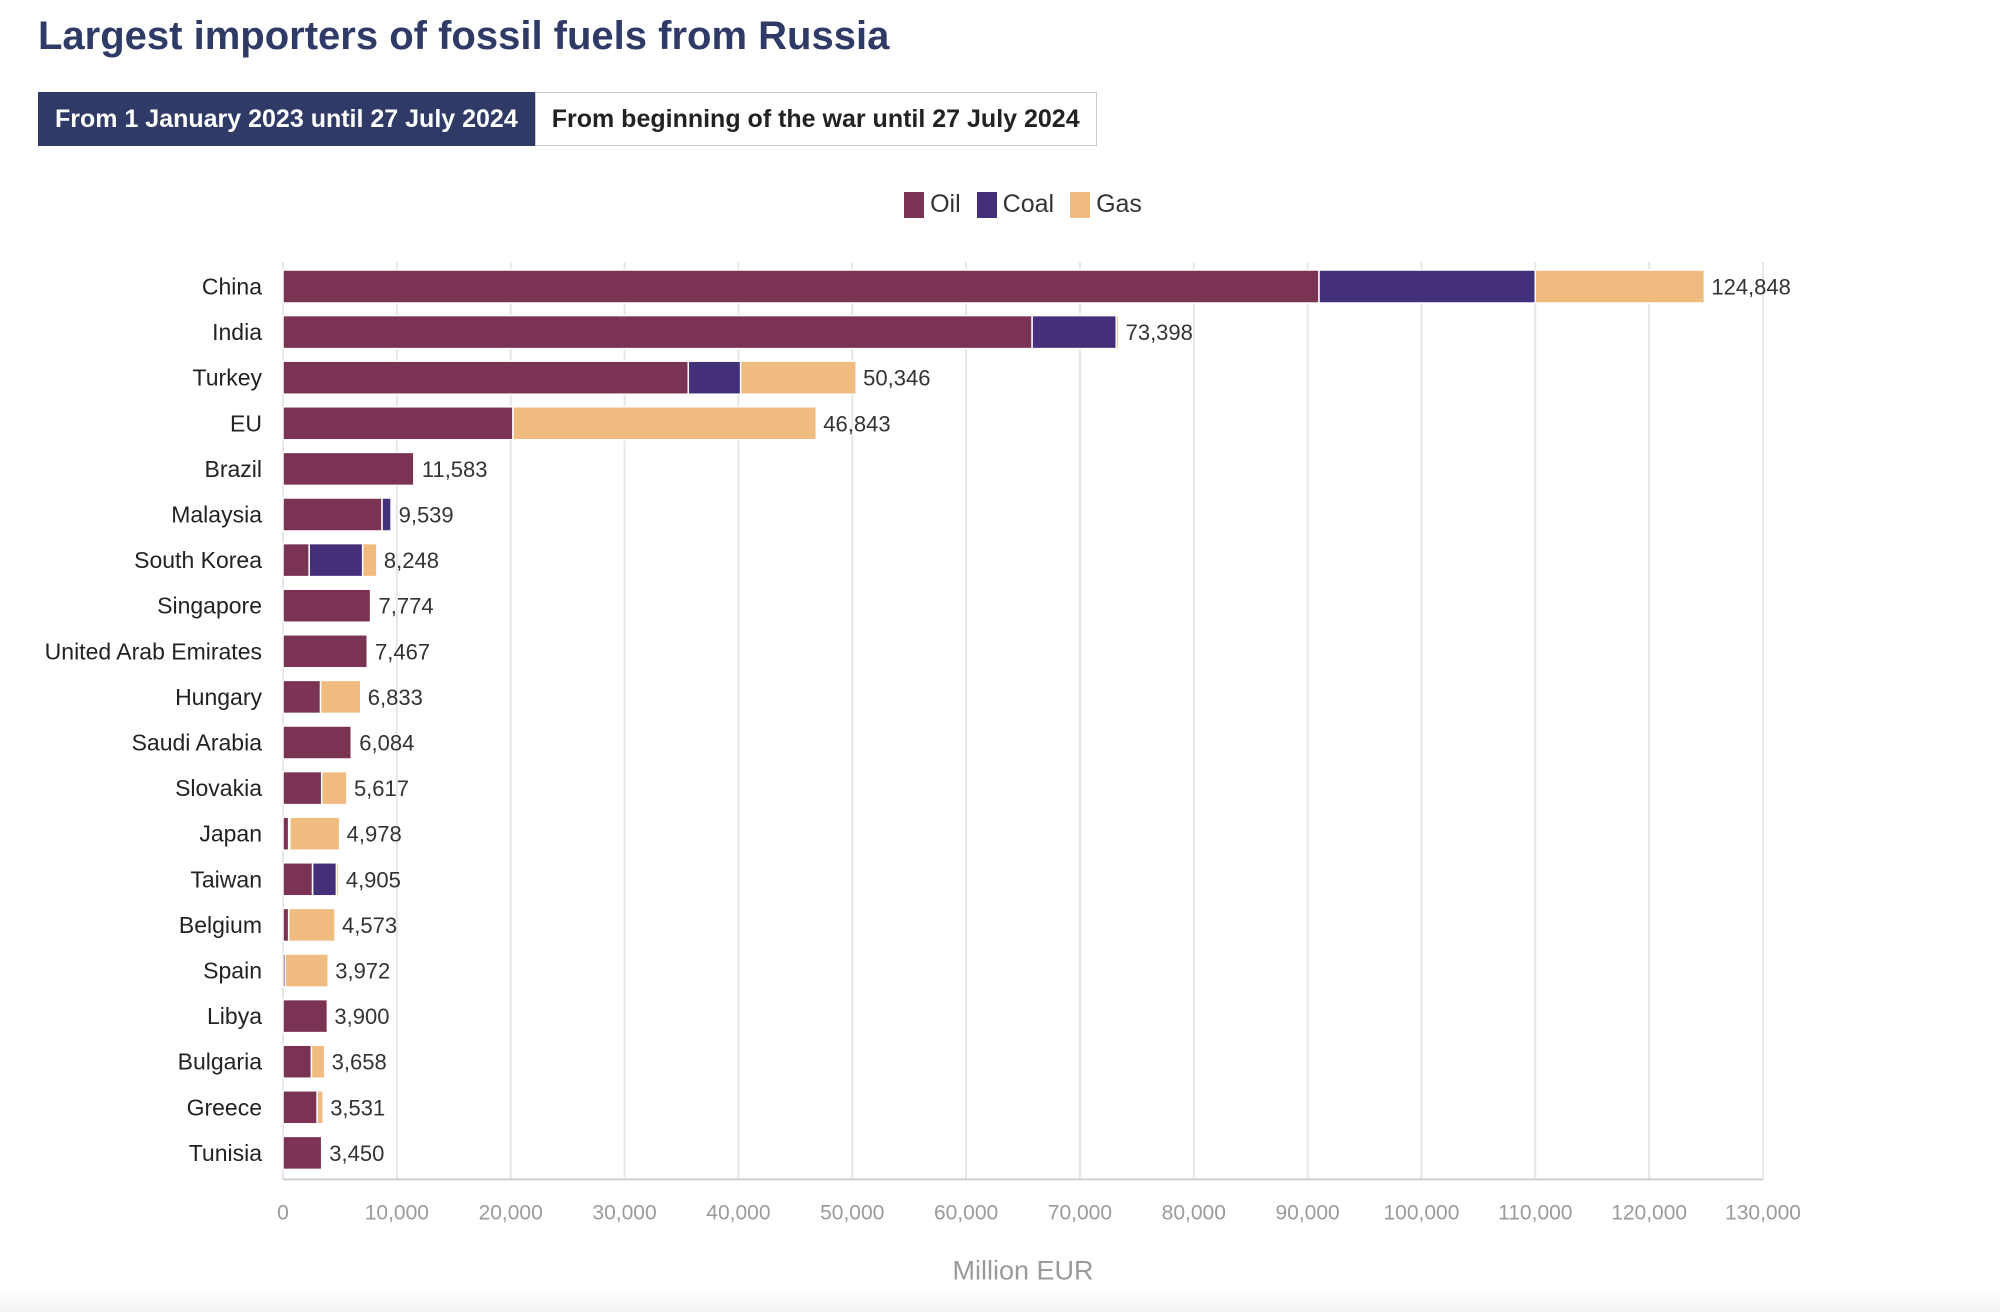 The height and width of the screenshot is (1312, 2000). What do you see at coordinates (233, 469) in the screenshot?
I see `category-label: Brazil` at bounding box center [233, 469].